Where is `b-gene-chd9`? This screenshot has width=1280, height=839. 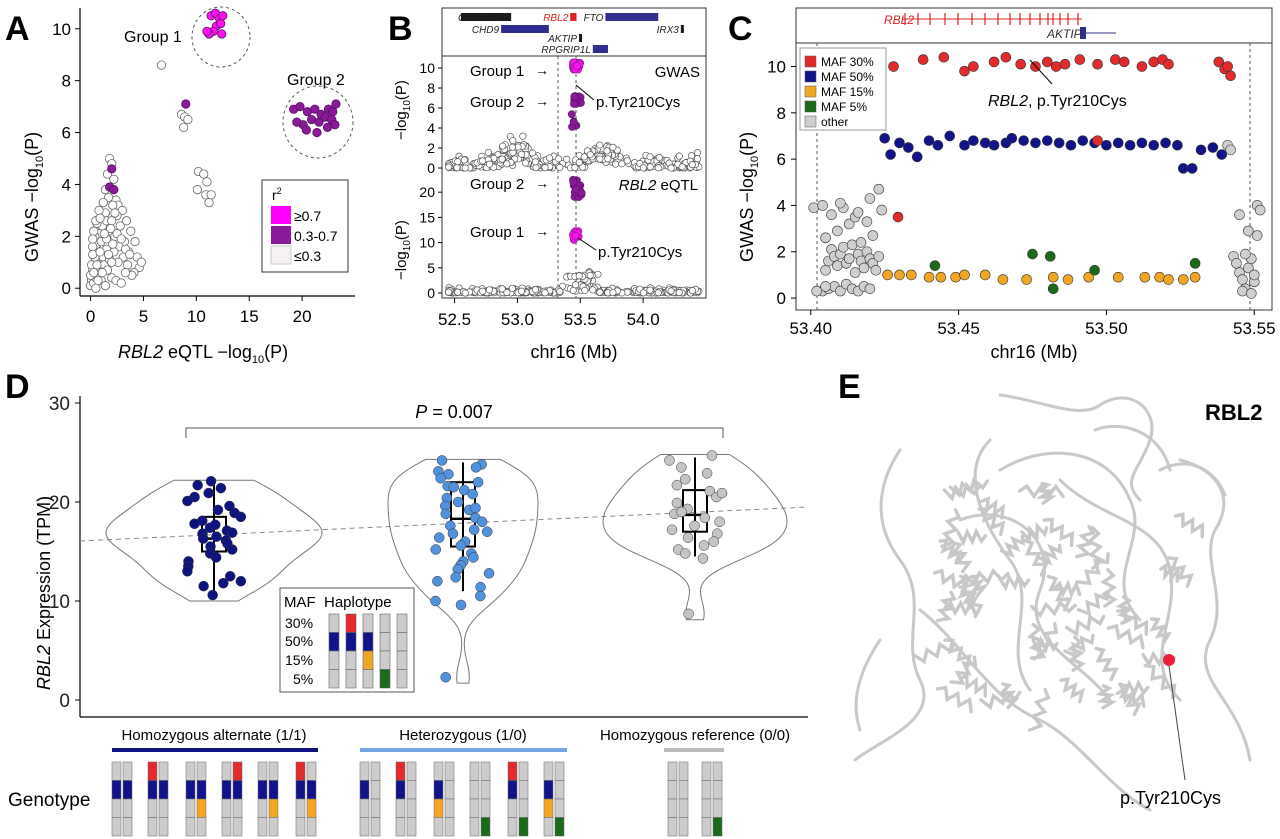
b-gene-chd9 is located at coordinates (525, 29).